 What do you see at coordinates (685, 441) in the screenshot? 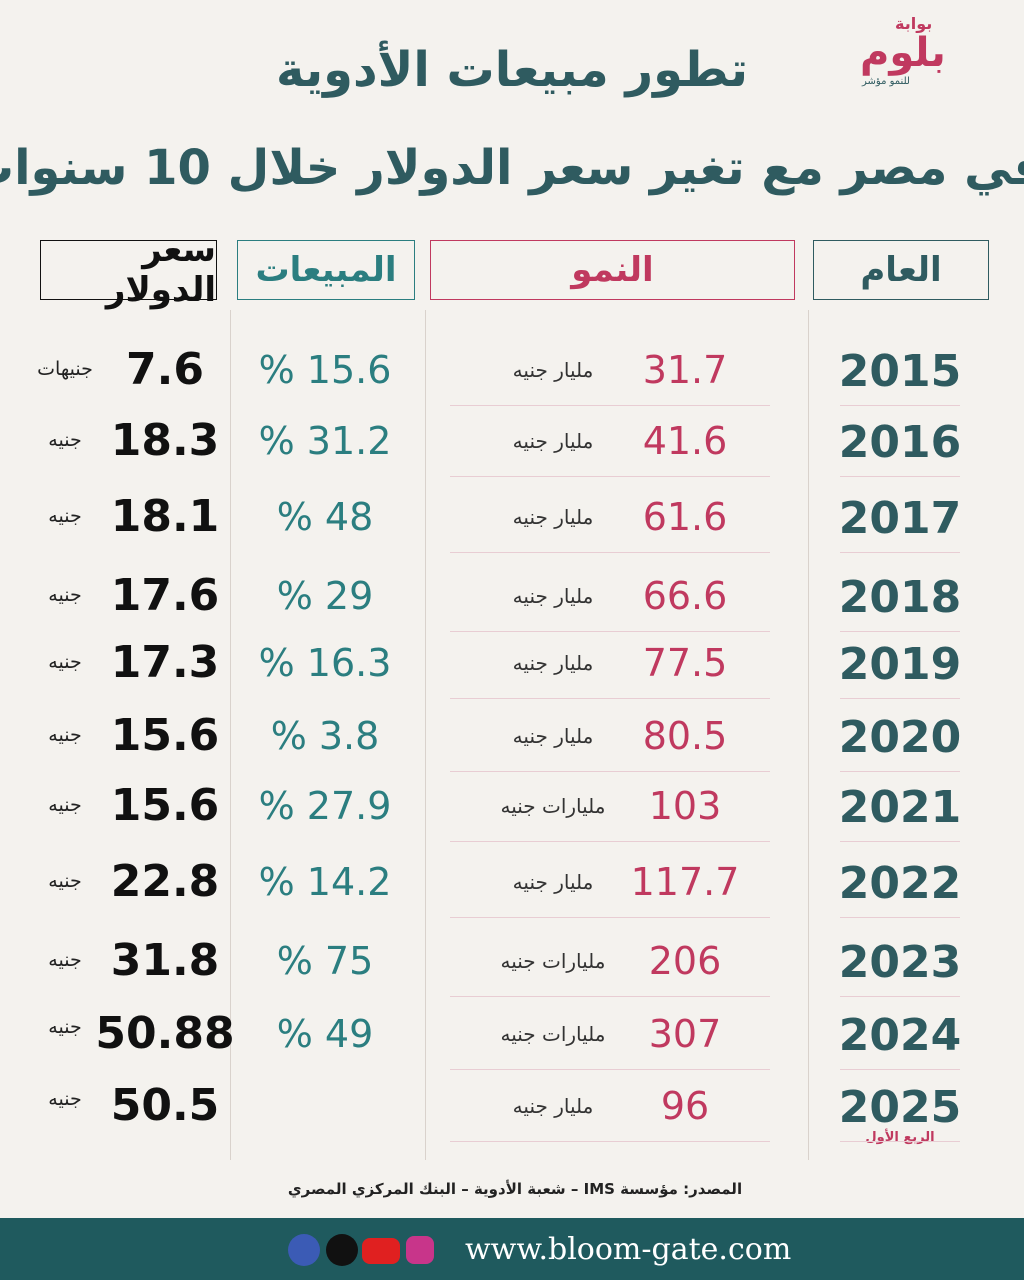
I see `growth-value: 41.6` at bounding box center [685, 441].